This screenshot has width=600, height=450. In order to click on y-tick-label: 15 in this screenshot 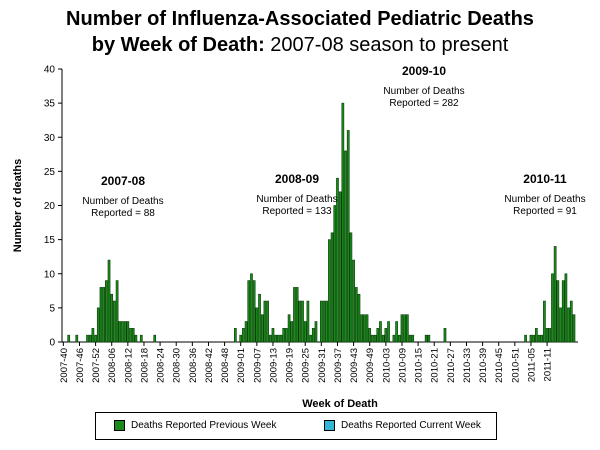, I will do `click(50, 240)`.